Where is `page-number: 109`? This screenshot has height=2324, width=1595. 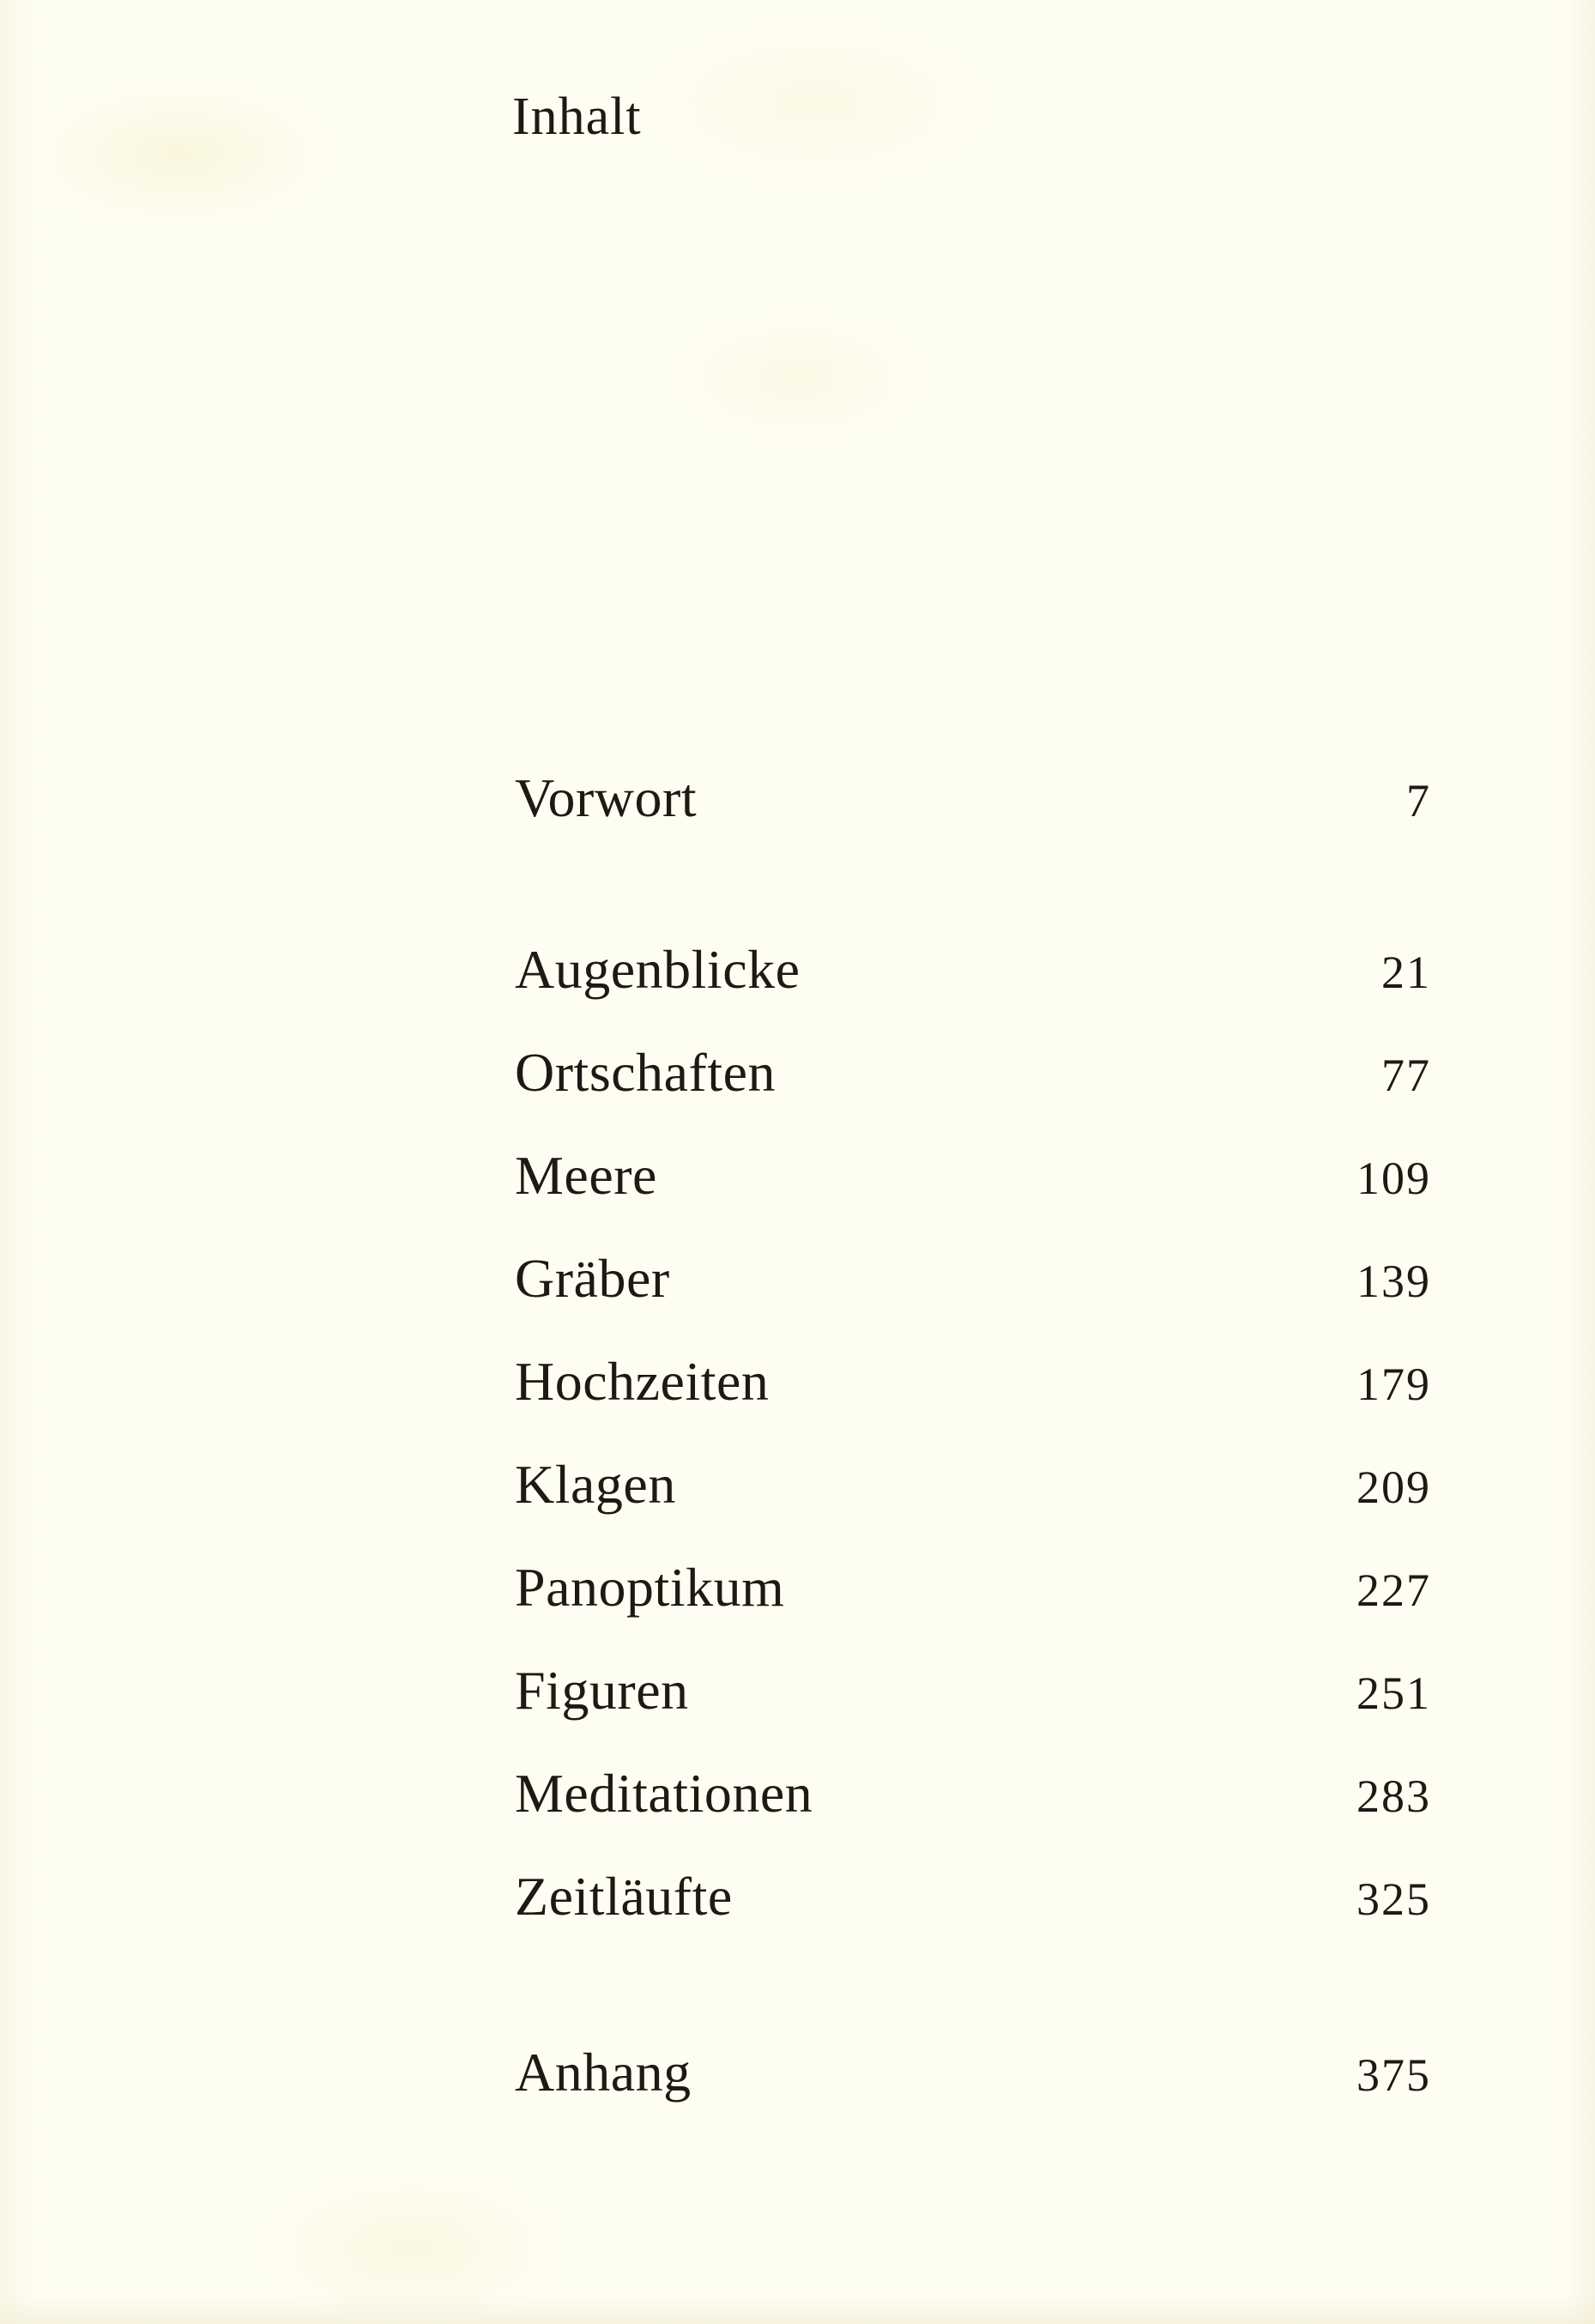 page-number: 109 is located at coordinates (1394, 1178).